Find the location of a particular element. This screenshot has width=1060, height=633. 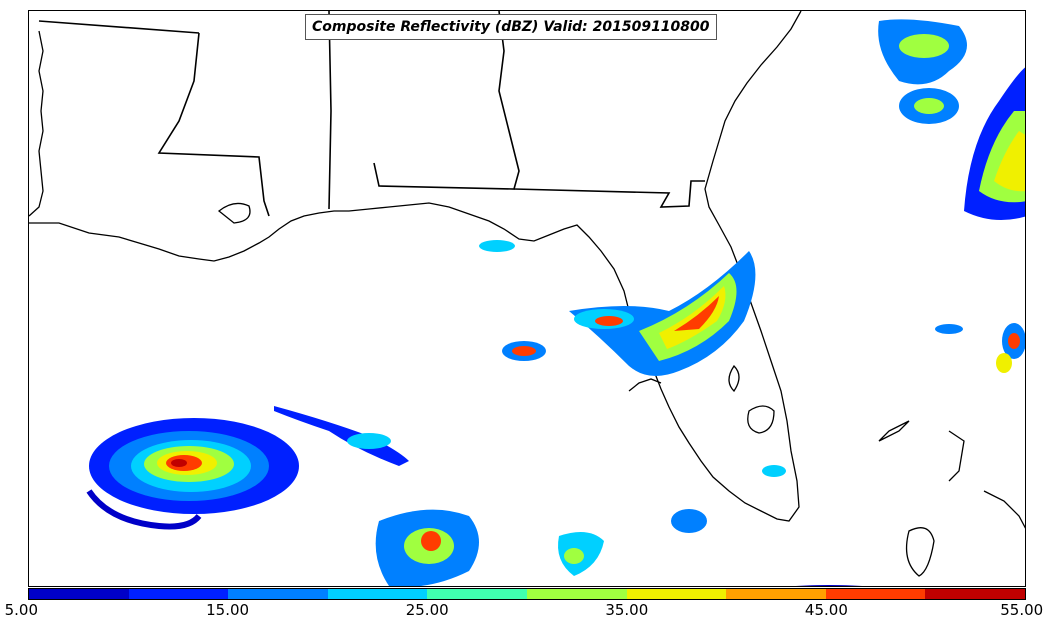

colorbar-tick-label: 15.00 is located at coordinates (228, 610).